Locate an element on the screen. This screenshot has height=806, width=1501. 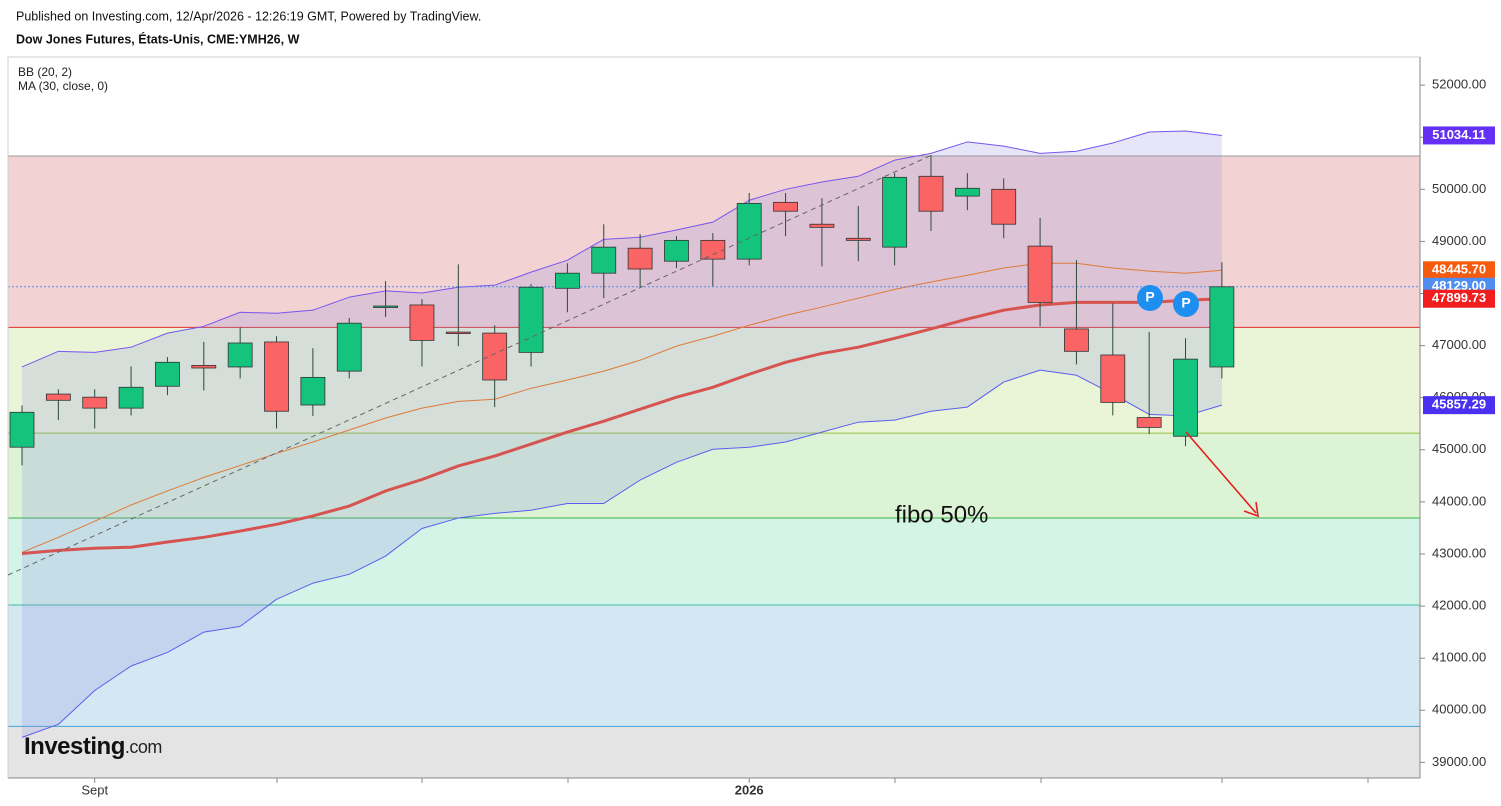
logo-suffix: .com is located at coordinates (143, 747).